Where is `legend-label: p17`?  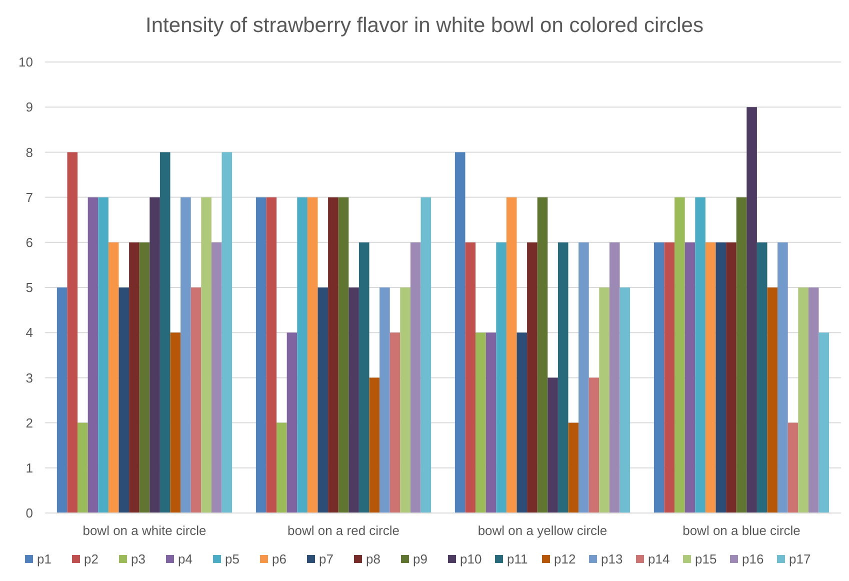 legend-label: p17 is located at coordinates (800, 559).